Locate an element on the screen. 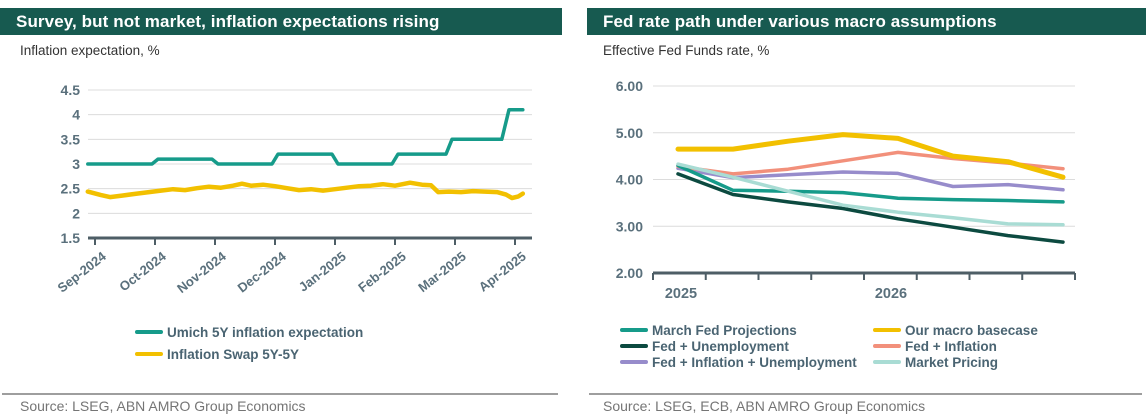  legend-item-inflation-swap-5y-5y: Inflation Swap 5Y-5Y is located at coordinates (249, 354).